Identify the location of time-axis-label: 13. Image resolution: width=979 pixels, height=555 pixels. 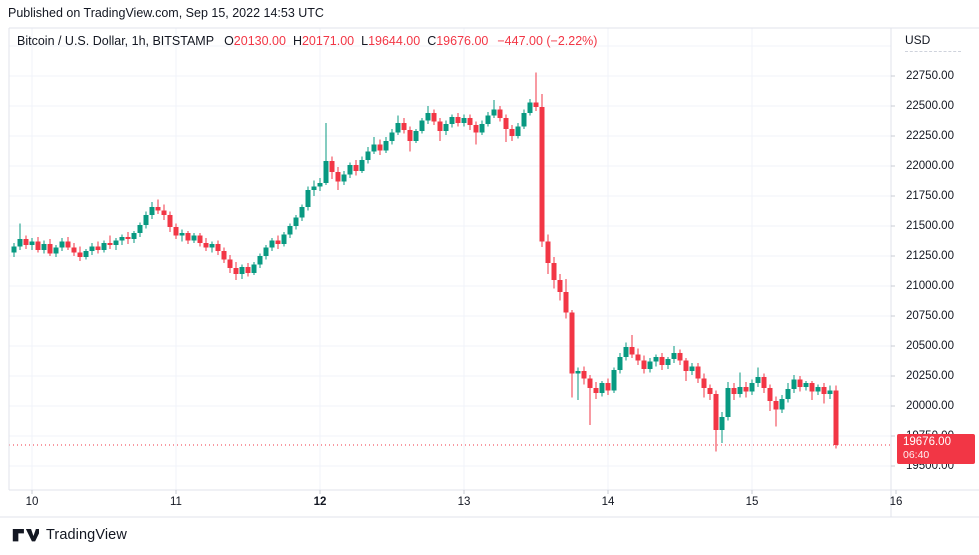
(464, 502).